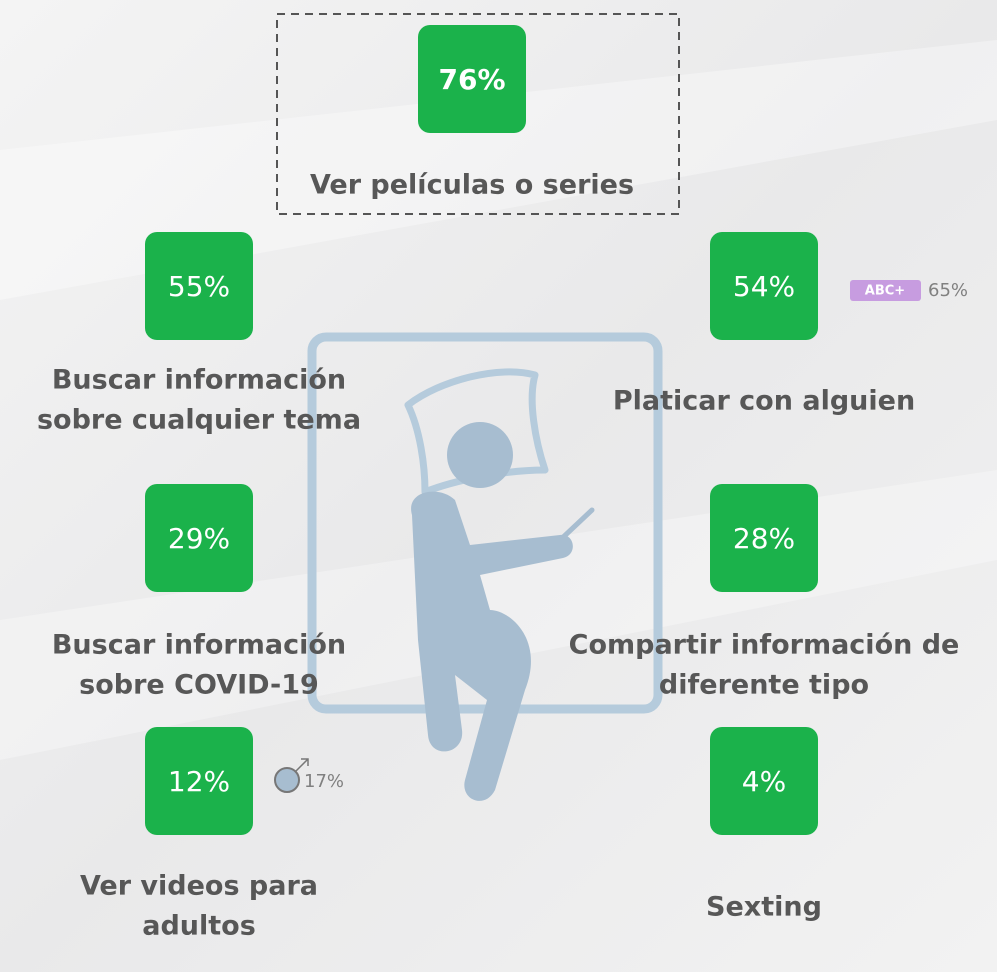 Image resolution: width=997 pixels, height=972 pixels. Describe the element at coordinates (287, 780) in the screenshot. I see `male-icon` at that location.